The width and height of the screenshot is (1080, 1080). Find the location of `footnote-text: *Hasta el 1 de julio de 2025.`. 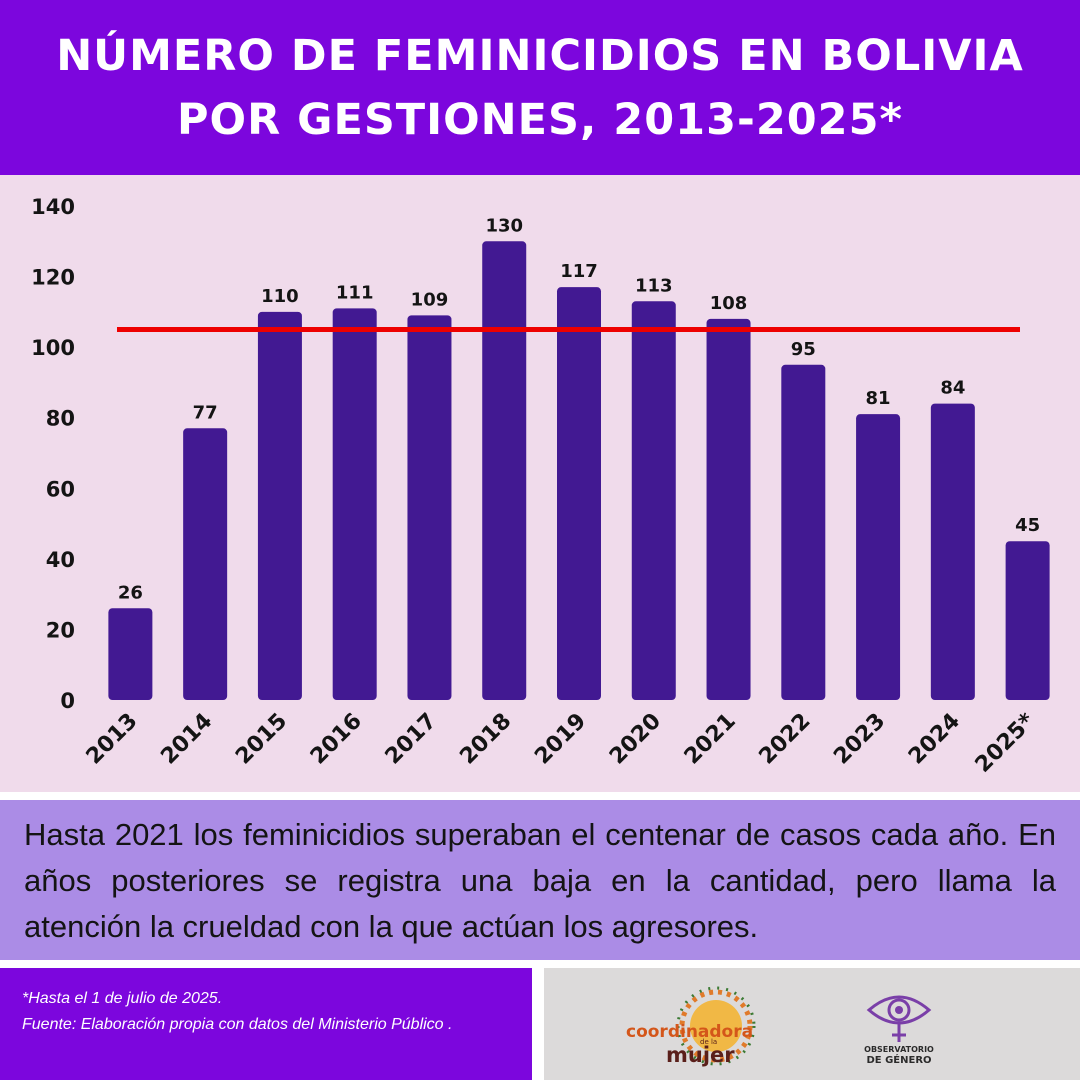

footnote-text: *Hasta el 1 de julio de 2025. is located at coordinates (122, 998).